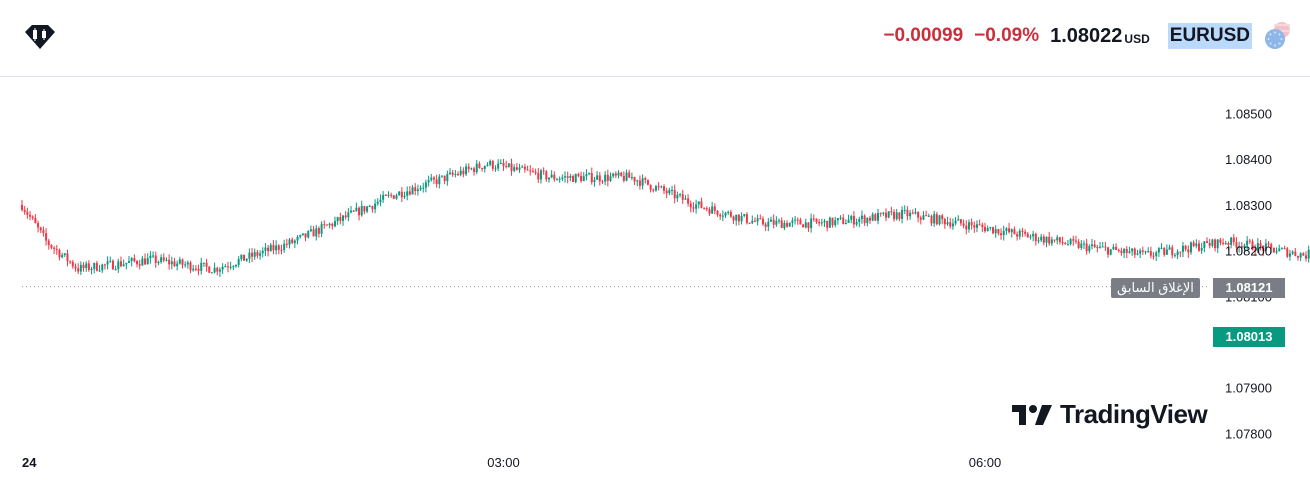 The width and height of the screenshot is (1310, 502). I want to click on symbol-bar: −0.00099 −0.09% 1.08022 USD EURUSD, so click(1089, 36).